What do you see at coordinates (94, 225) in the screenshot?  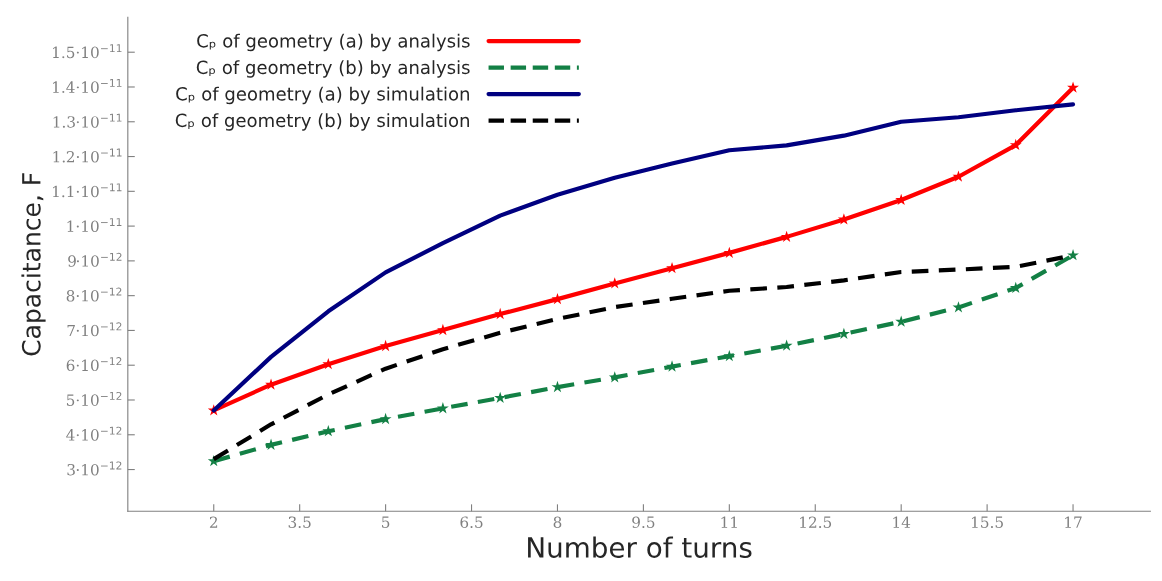 I see `y-tick-label: 1·10$^{−11}$` at bounding box center [94, 225].